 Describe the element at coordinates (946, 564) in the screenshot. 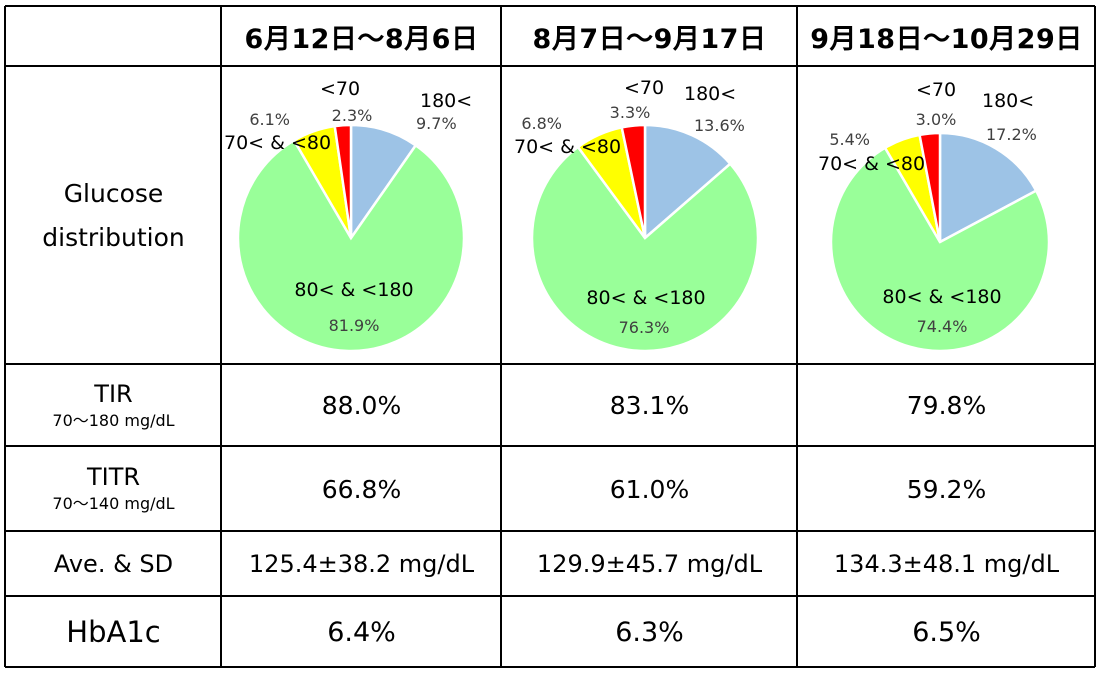

I see `average-value-3: 134.3±48.1 mg/dL` at that location.